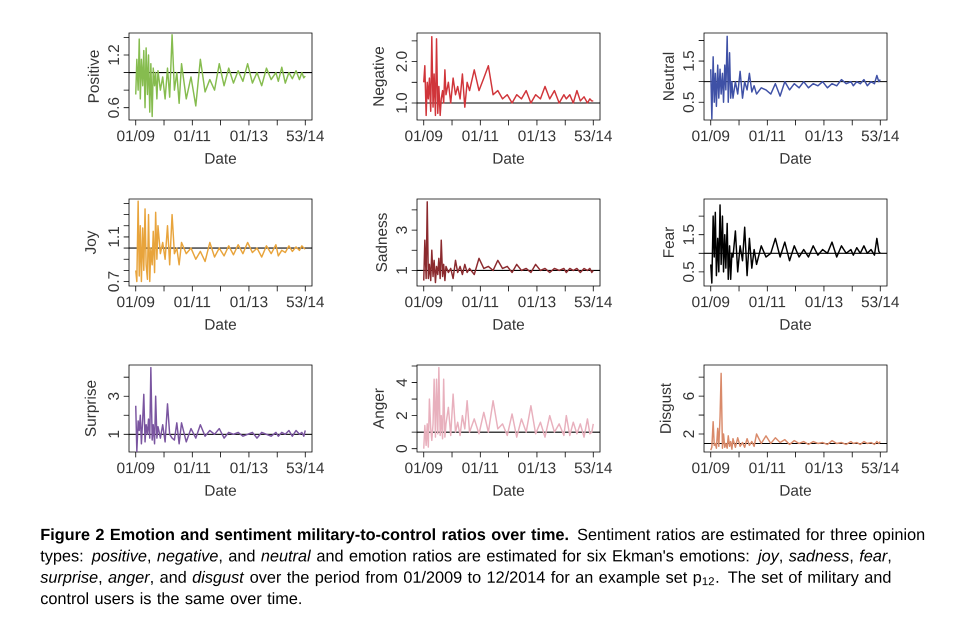 The width and height of the screenshot is (959, 639). I want to click on y-tick-label: 0.7, so click(113, 282).